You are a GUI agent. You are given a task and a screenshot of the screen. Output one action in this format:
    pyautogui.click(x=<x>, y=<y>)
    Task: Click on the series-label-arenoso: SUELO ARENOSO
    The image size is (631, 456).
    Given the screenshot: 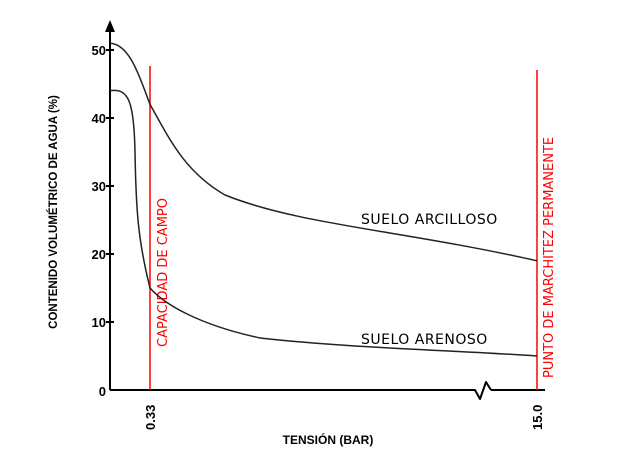 What is the action you would take?
    pyautogui.click(x=424, y=340)
    